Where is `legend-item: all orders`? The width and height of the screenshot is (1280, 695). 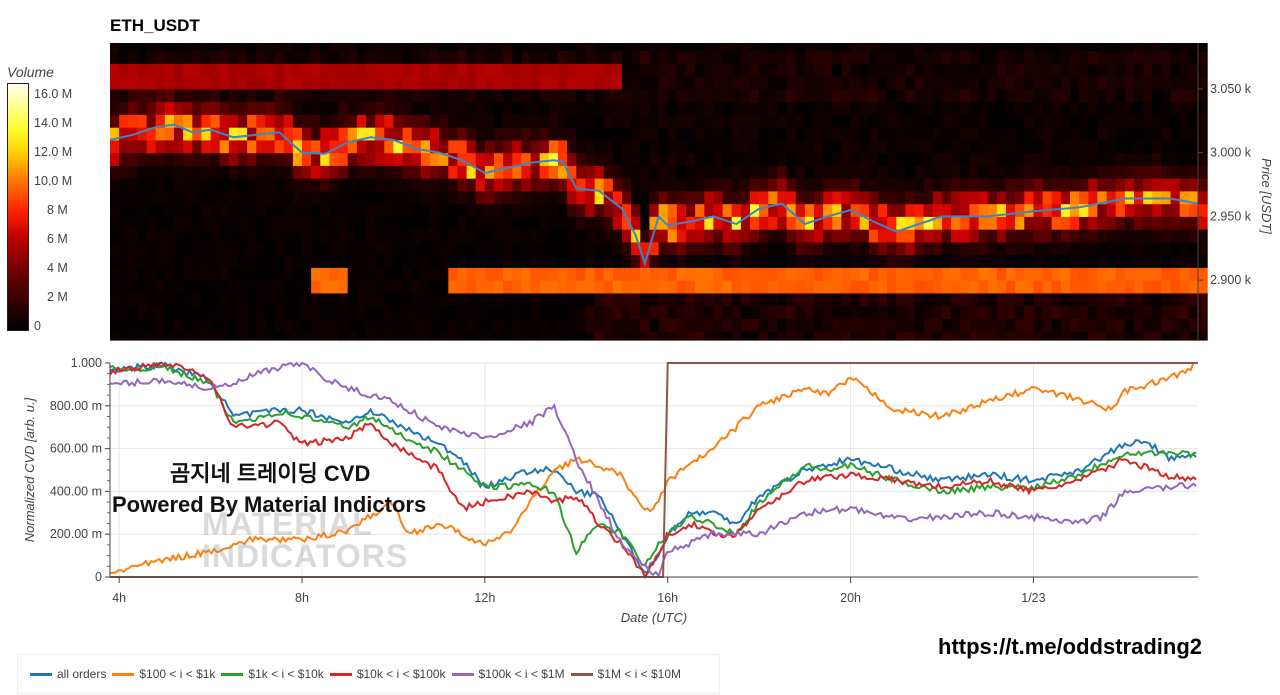 legend-item: all orders is located at coordinates (68, 674).